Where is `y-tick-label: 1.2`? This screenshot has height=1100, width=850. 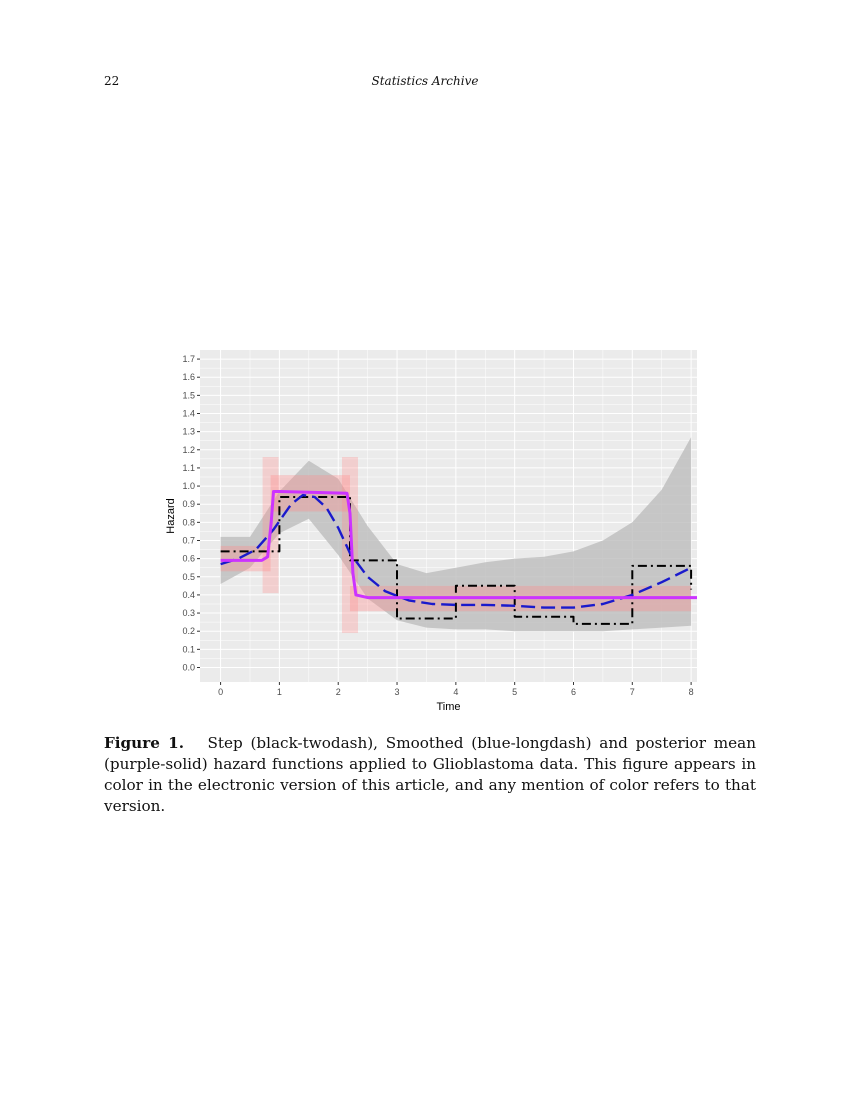
y-tick-label: 1.2 is located at coordinates (188, 450).